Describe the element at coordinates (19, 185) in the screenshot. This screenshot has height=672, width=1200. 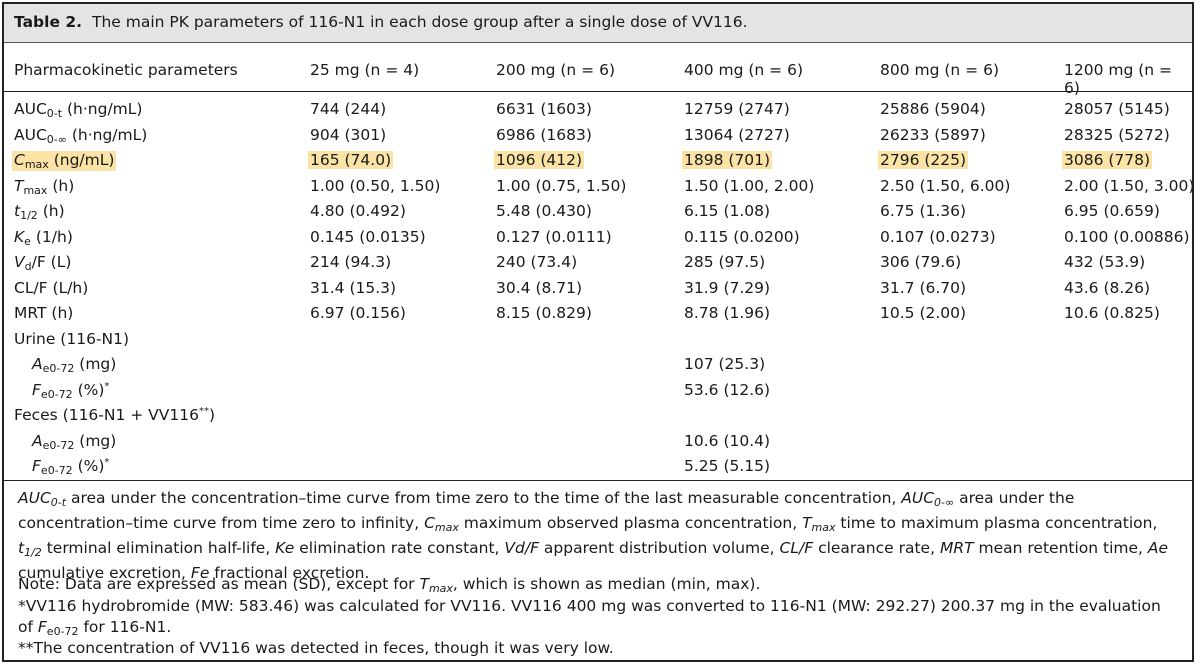
I see `row-label-symbol: T` at that location.